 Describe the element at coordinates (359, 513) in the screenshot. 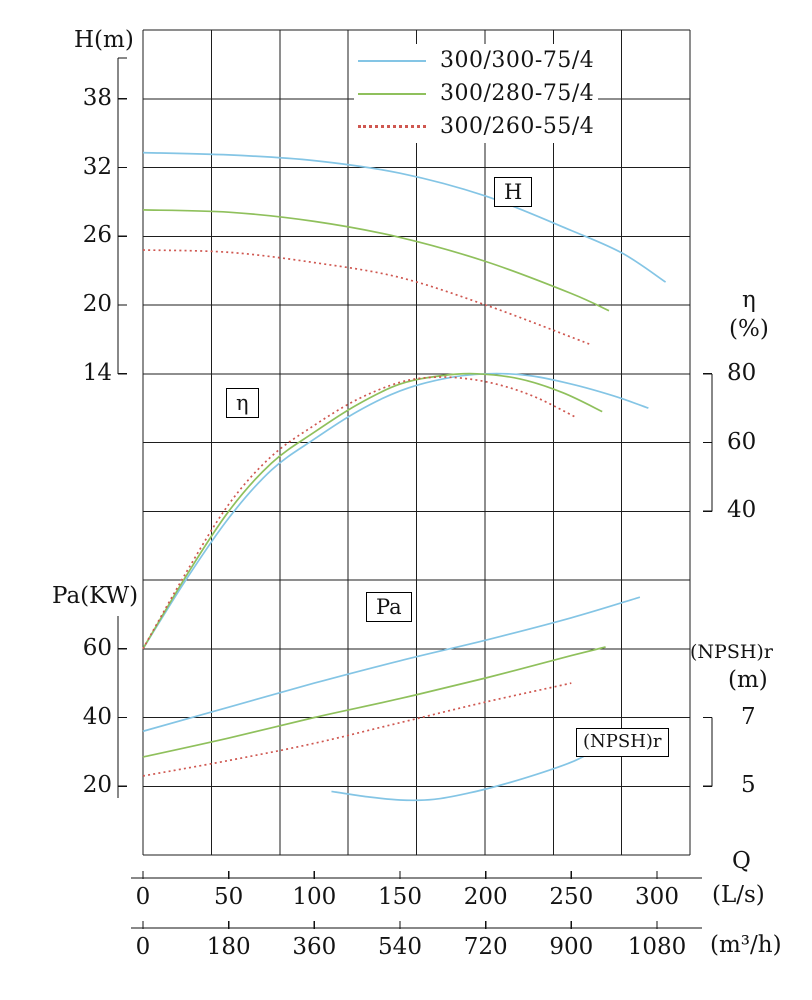

I see `curve-eta-300/260-55/4` at that location.